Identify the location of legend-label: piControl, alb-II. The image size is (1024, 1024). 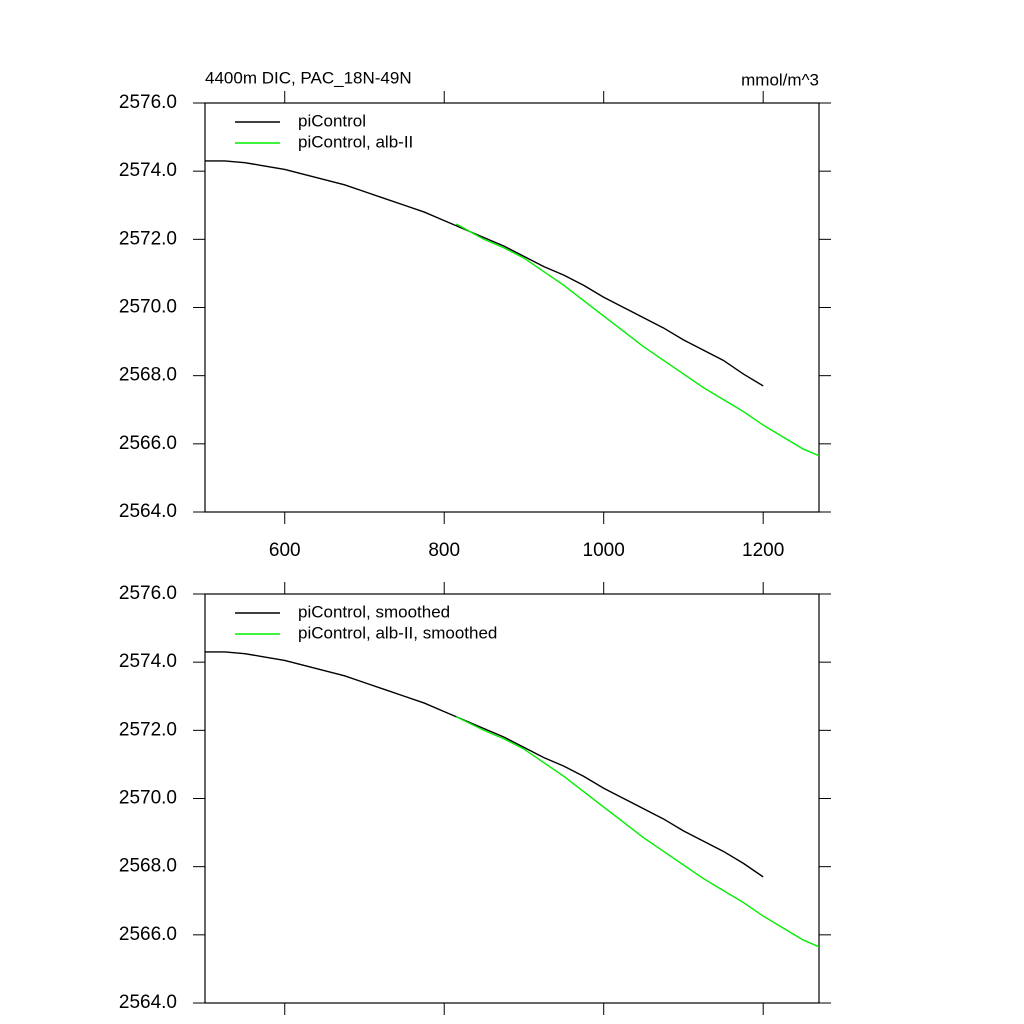
(355, 141).